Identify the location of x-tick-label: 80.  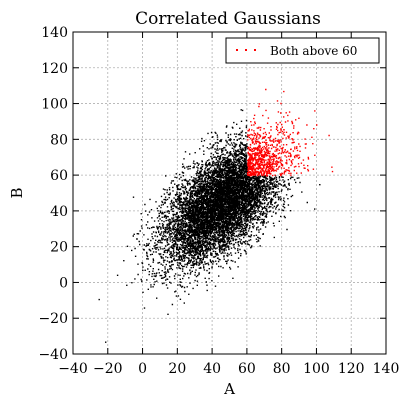
(282, 369).